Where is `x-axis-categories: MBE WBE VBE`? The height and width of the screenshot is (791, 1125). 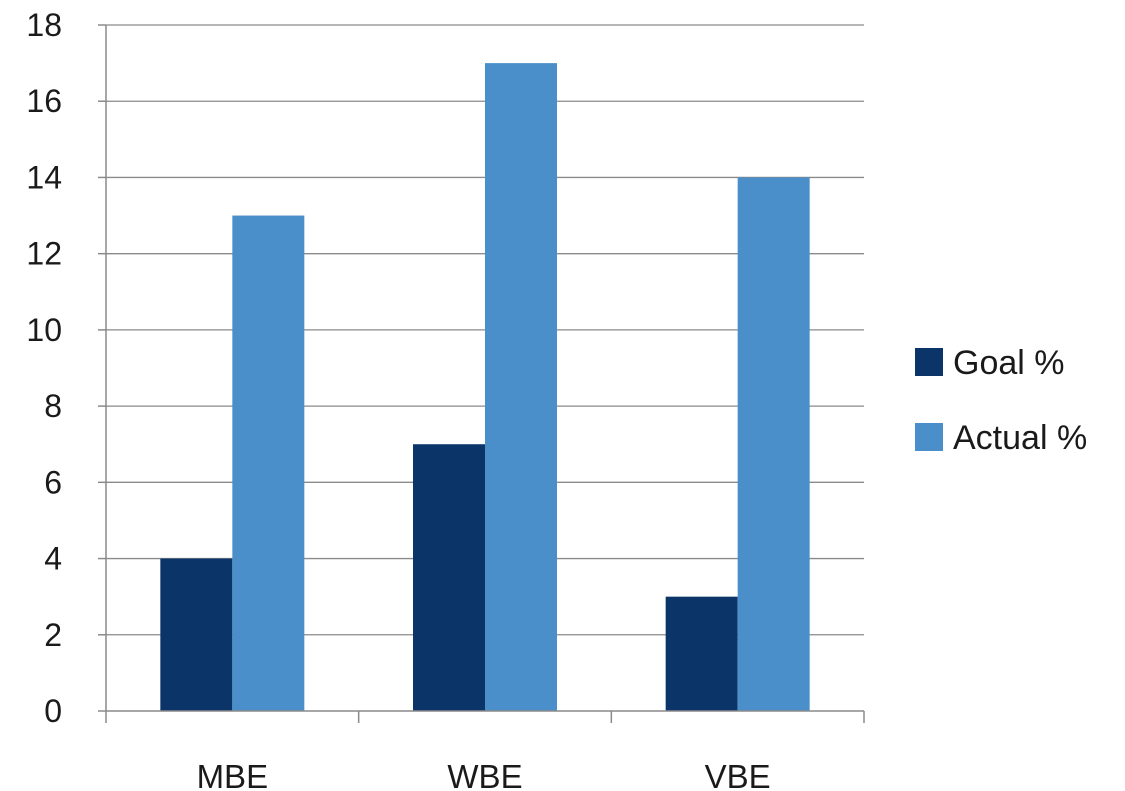
x-axis-categories: MBE WBE VBE is located at coordinates (484, 774).